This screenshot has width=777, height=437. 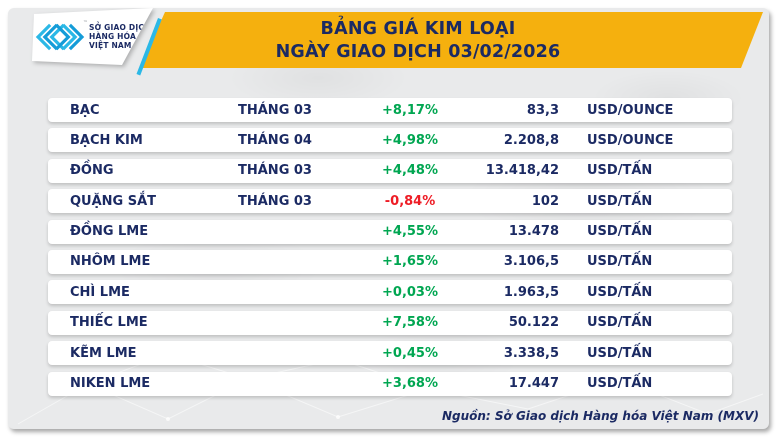 I want to click on change-percent: +0,03%, so click(x=410, y=292).